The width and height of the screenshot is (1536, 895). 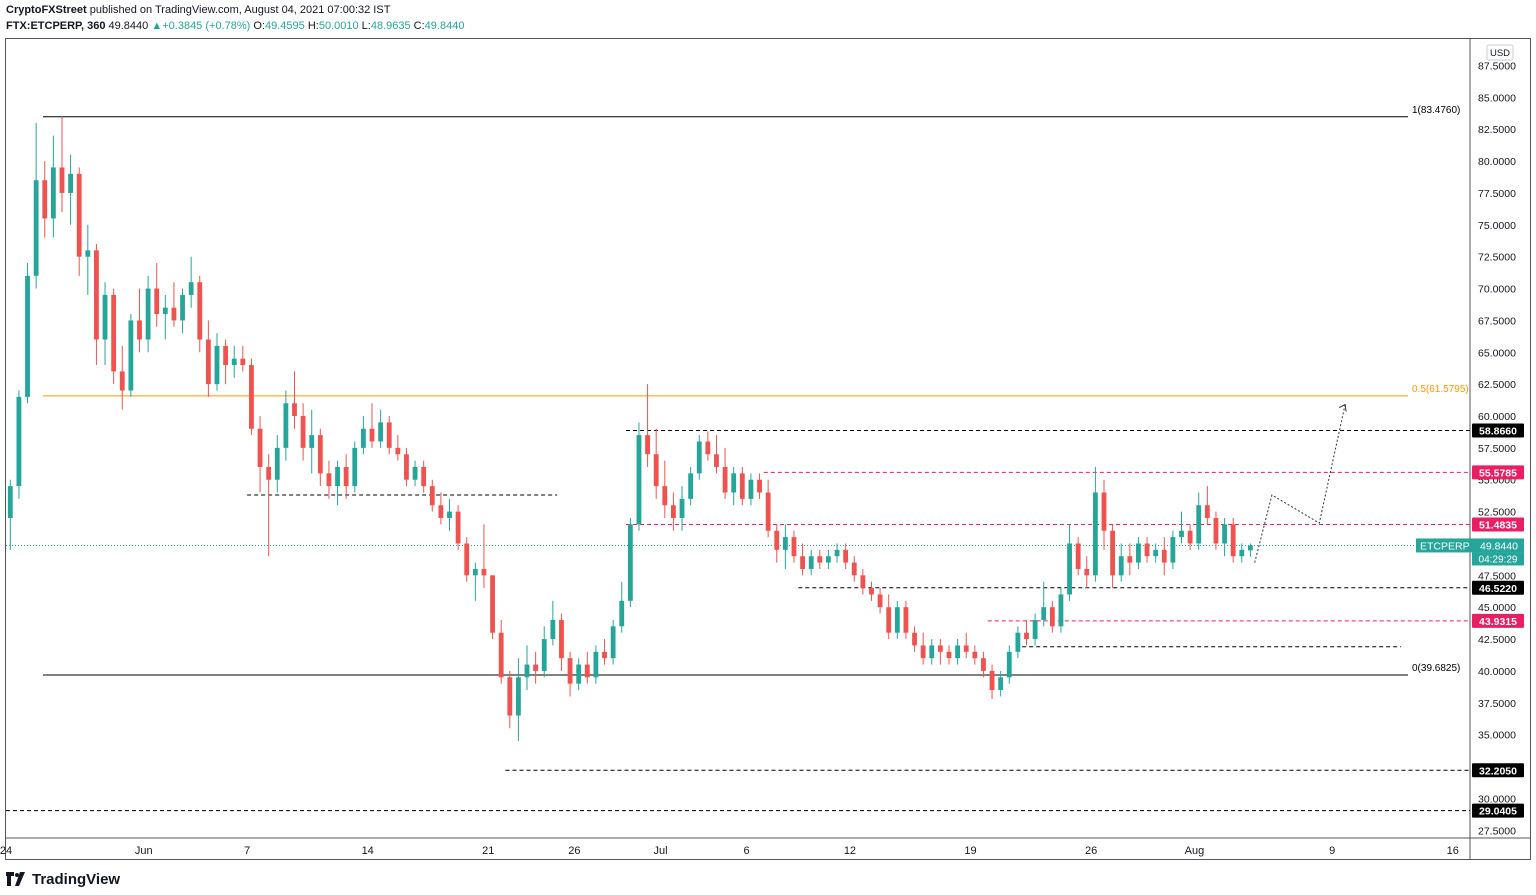 What do you see at coordinates (1091, 851) in the screenshot?
I see `time-tick-label: 26` at bounding box center [1091, 851].